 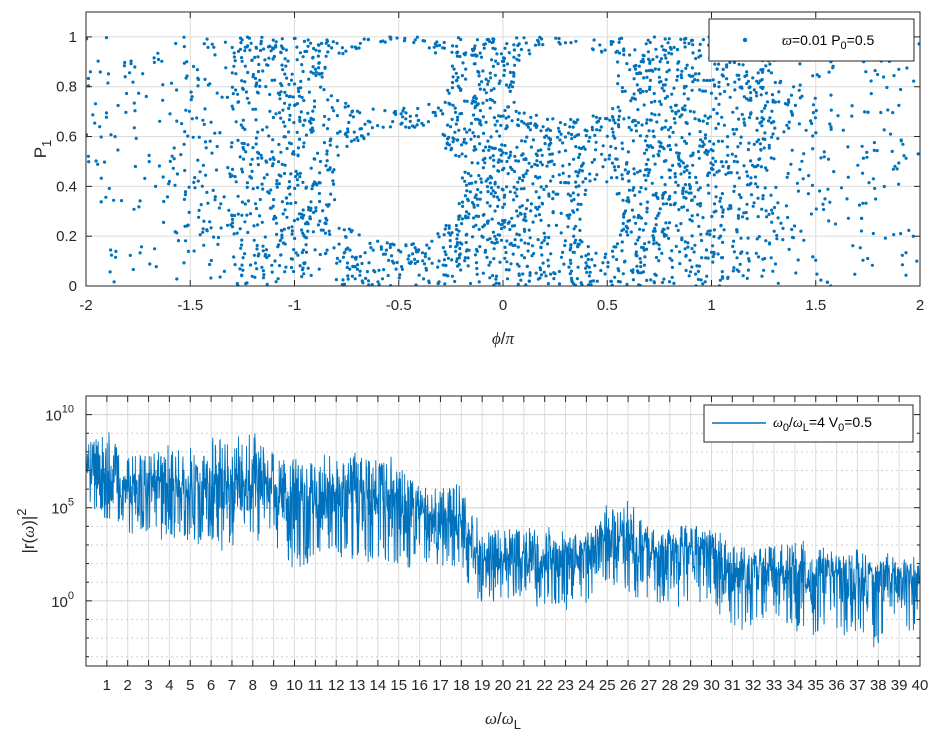 I want to click on scatter-xtick-label: 2, so click(x=920, y=305).